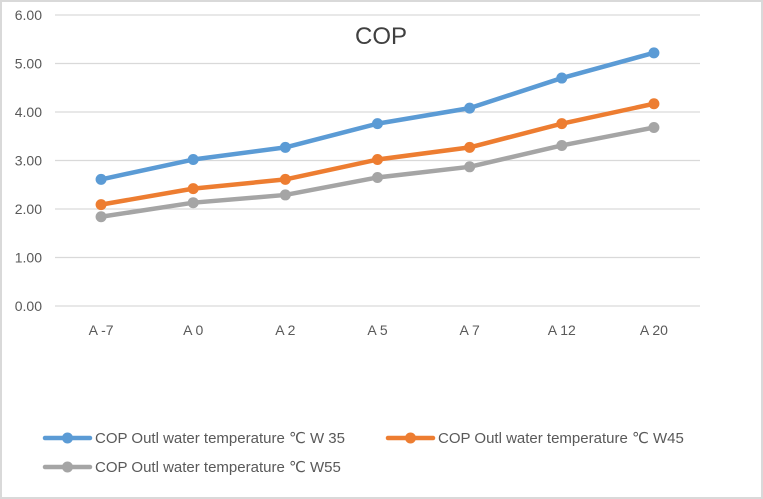 This screenshot has height=499, width=763. I want to click on x-tick-label: A 2, so click(285, 330).